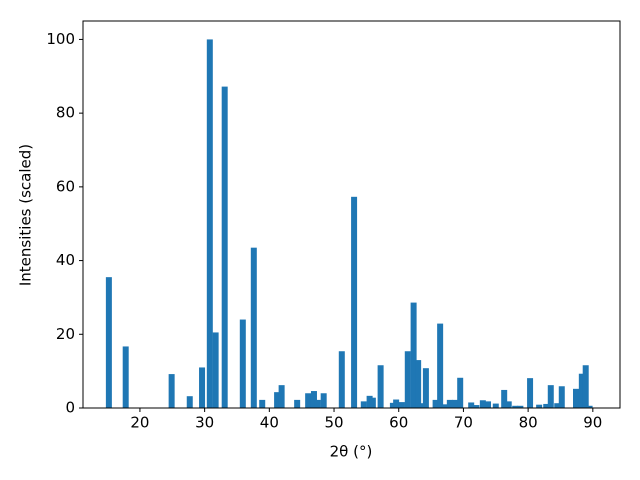 The image size is (640, 480). Describe the element at coordinates (204, 423) in the screenshot. I see `x-tick-label: 30` at that location.